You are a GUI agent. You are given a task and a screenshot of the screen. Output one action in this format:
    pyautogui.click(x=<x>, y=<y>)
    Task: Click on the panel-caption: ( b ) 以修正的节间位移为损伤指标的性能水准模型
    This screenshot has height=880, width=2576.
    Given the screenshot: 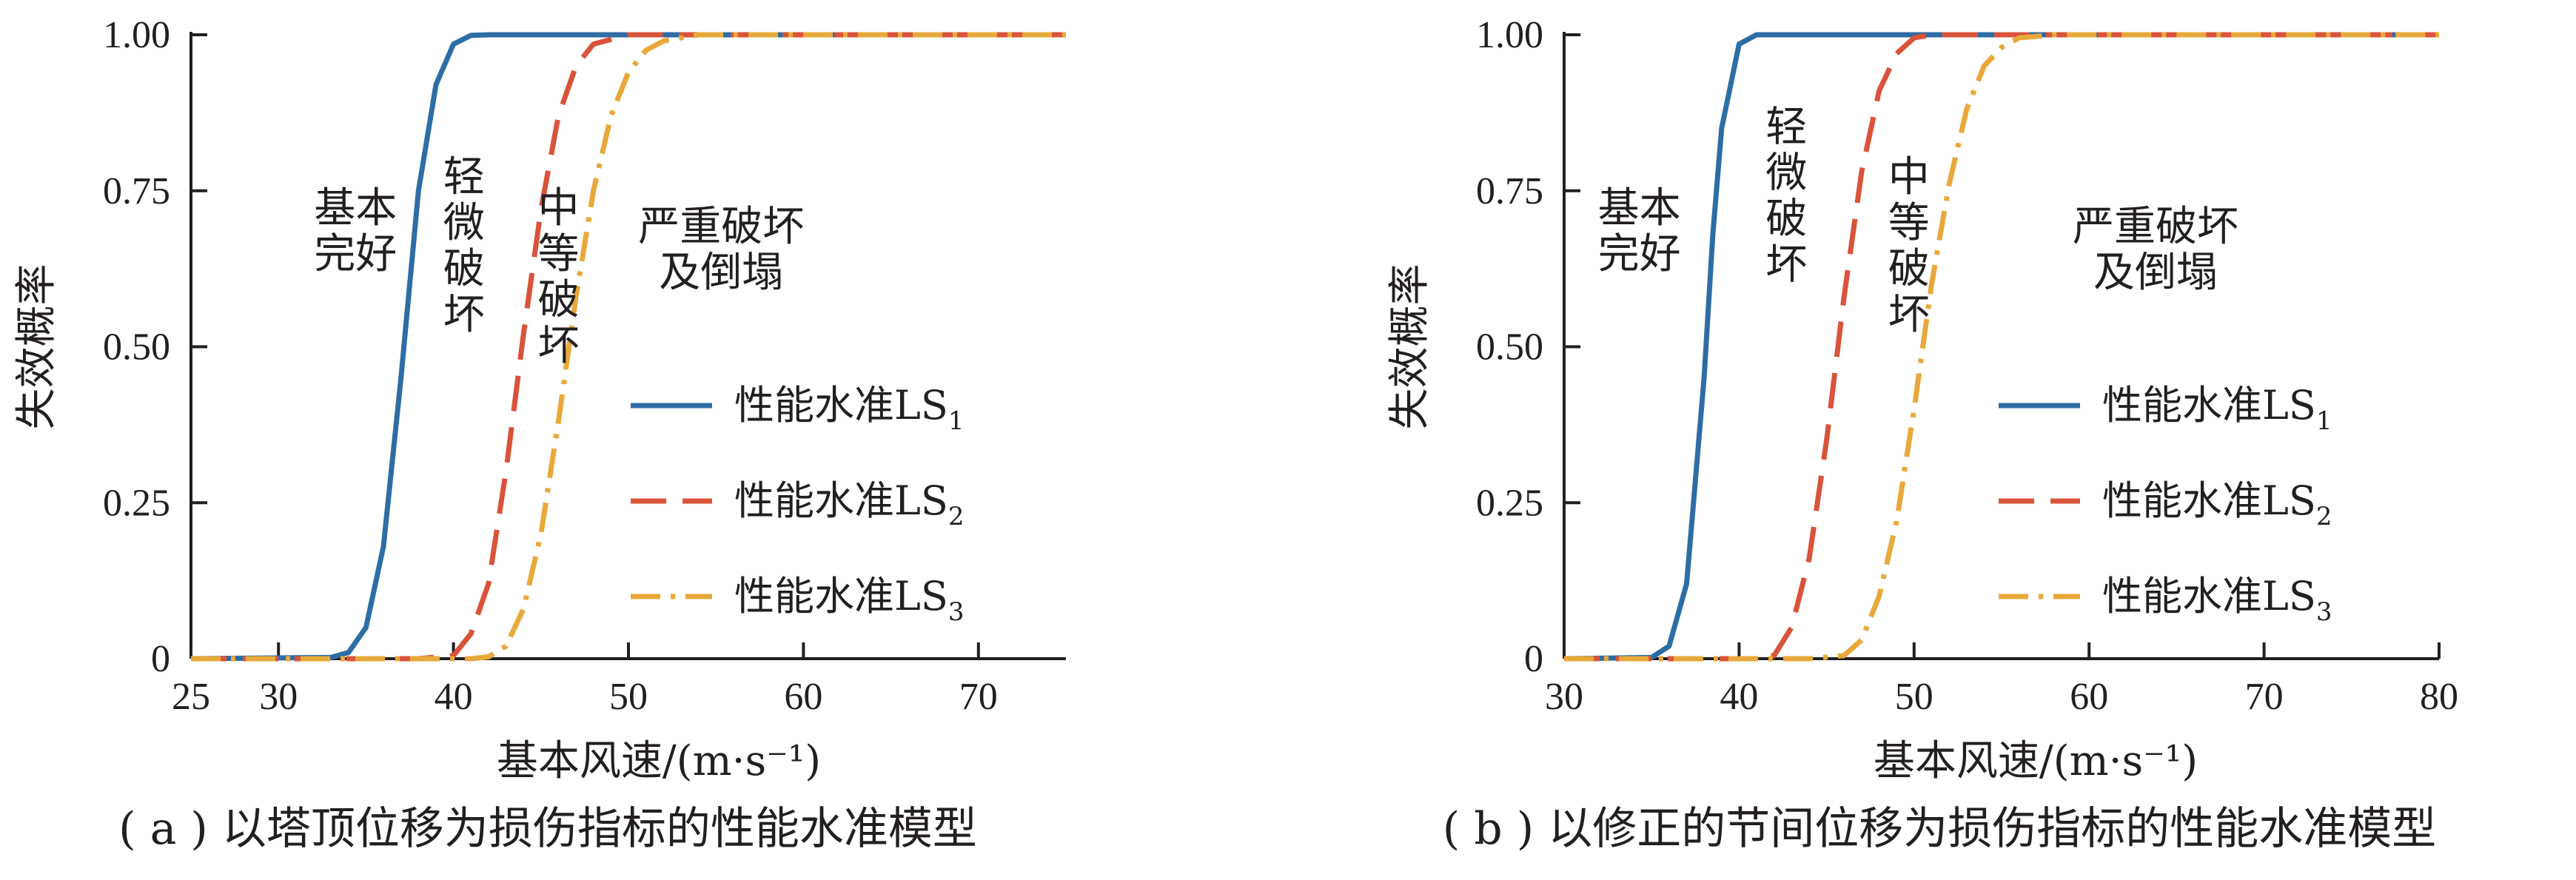 What is the action you would take?
    pyautogui.click(x=1939, y=829)
    